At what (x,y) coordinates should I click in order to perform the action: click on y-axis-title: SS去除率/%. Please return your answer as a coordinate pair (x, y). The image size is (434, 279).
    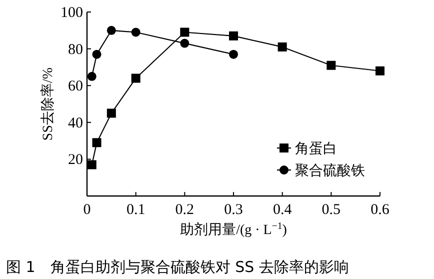
    Looking at the image, I should click on (48, 104).